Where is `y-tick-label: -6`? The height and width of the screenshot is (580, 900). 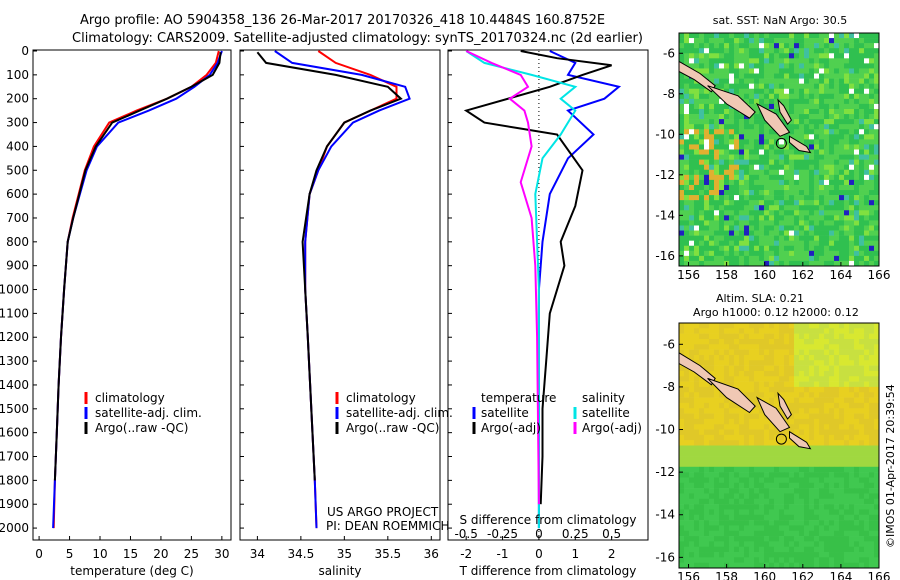
y-tick-label: -6 is located at coordinates (669, 53).